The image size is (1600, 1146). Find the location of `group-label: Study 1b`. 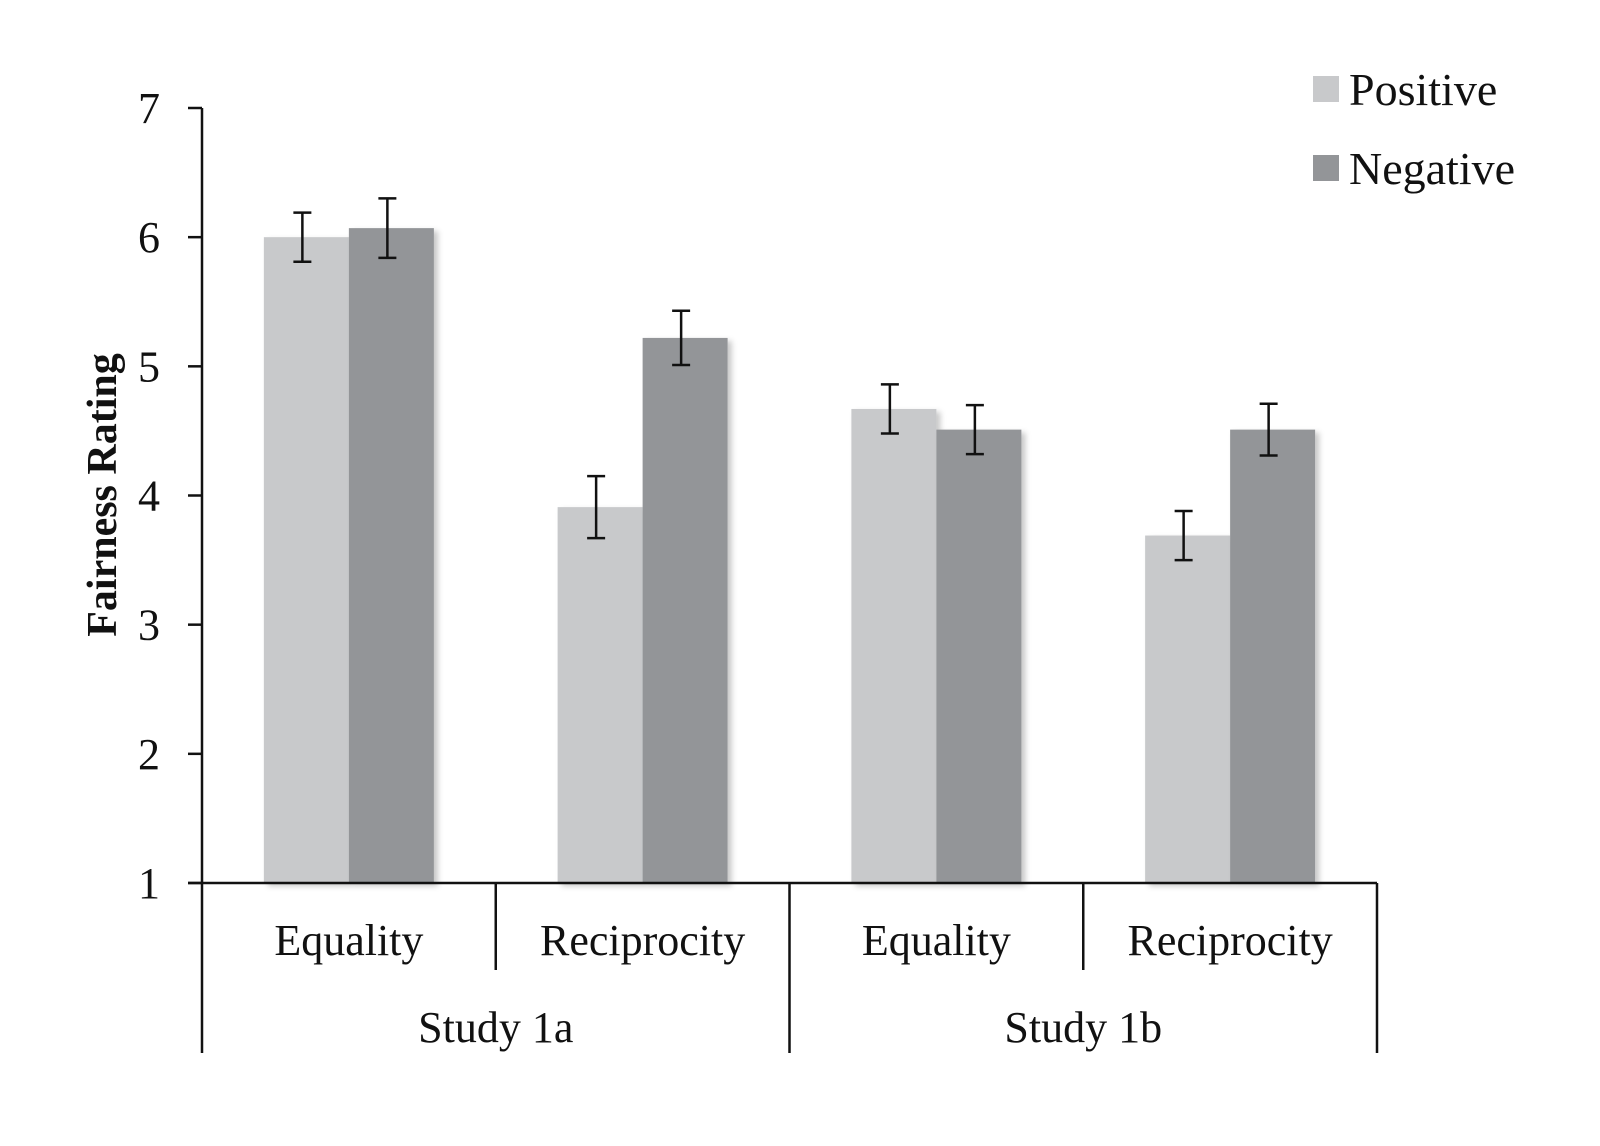

group-label: Study 1b is located at coordinates (1083, 1027).